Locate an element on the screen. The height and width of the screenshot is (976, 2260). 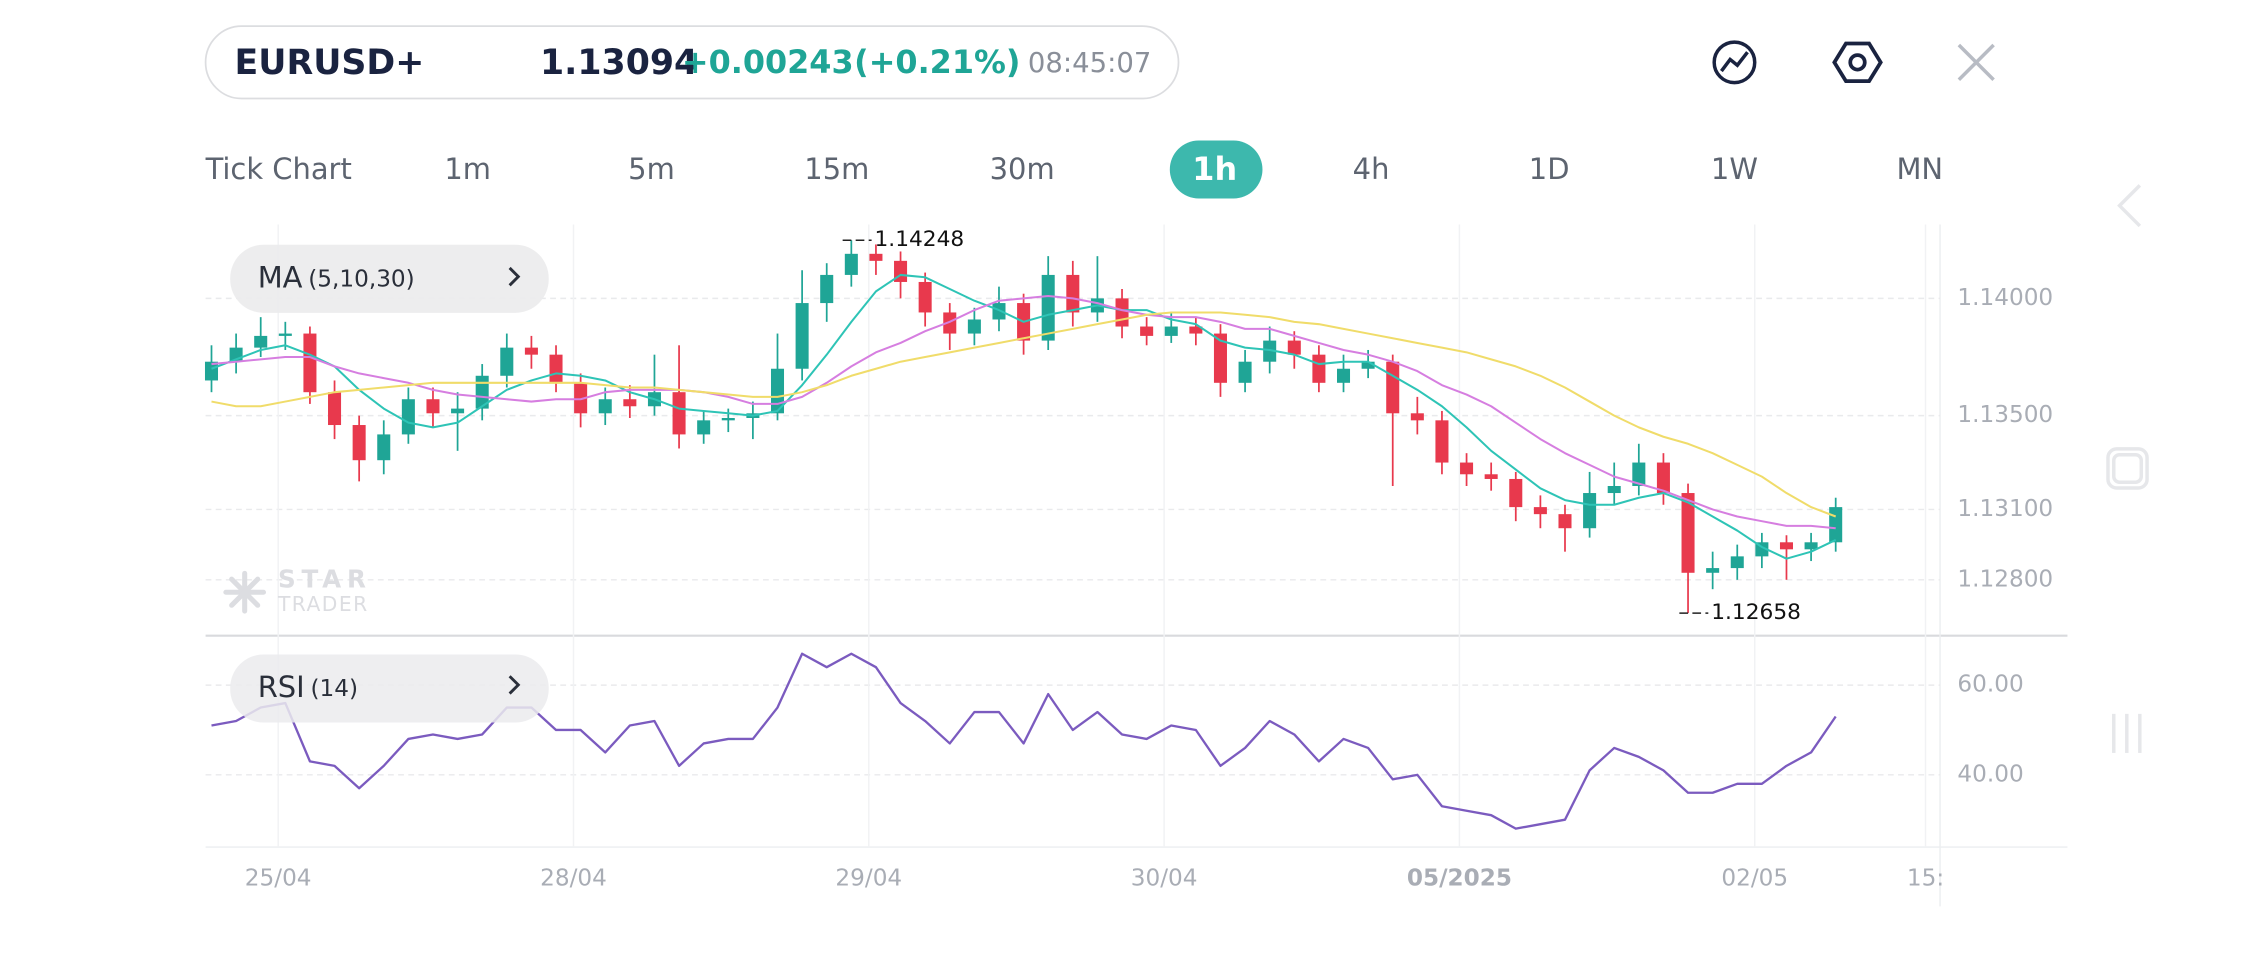
indicator-name: MA is located at coordinates (280, 278).